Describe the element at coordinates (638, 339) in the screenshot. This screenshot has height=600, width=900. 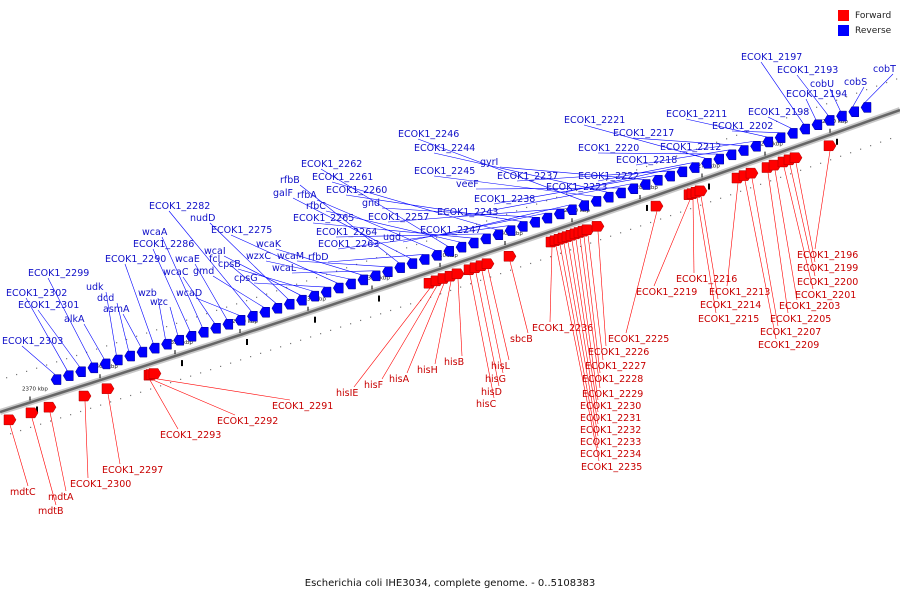
I see `forward-gene-label-ecok1-2225: ECOK1_2225` at that location.